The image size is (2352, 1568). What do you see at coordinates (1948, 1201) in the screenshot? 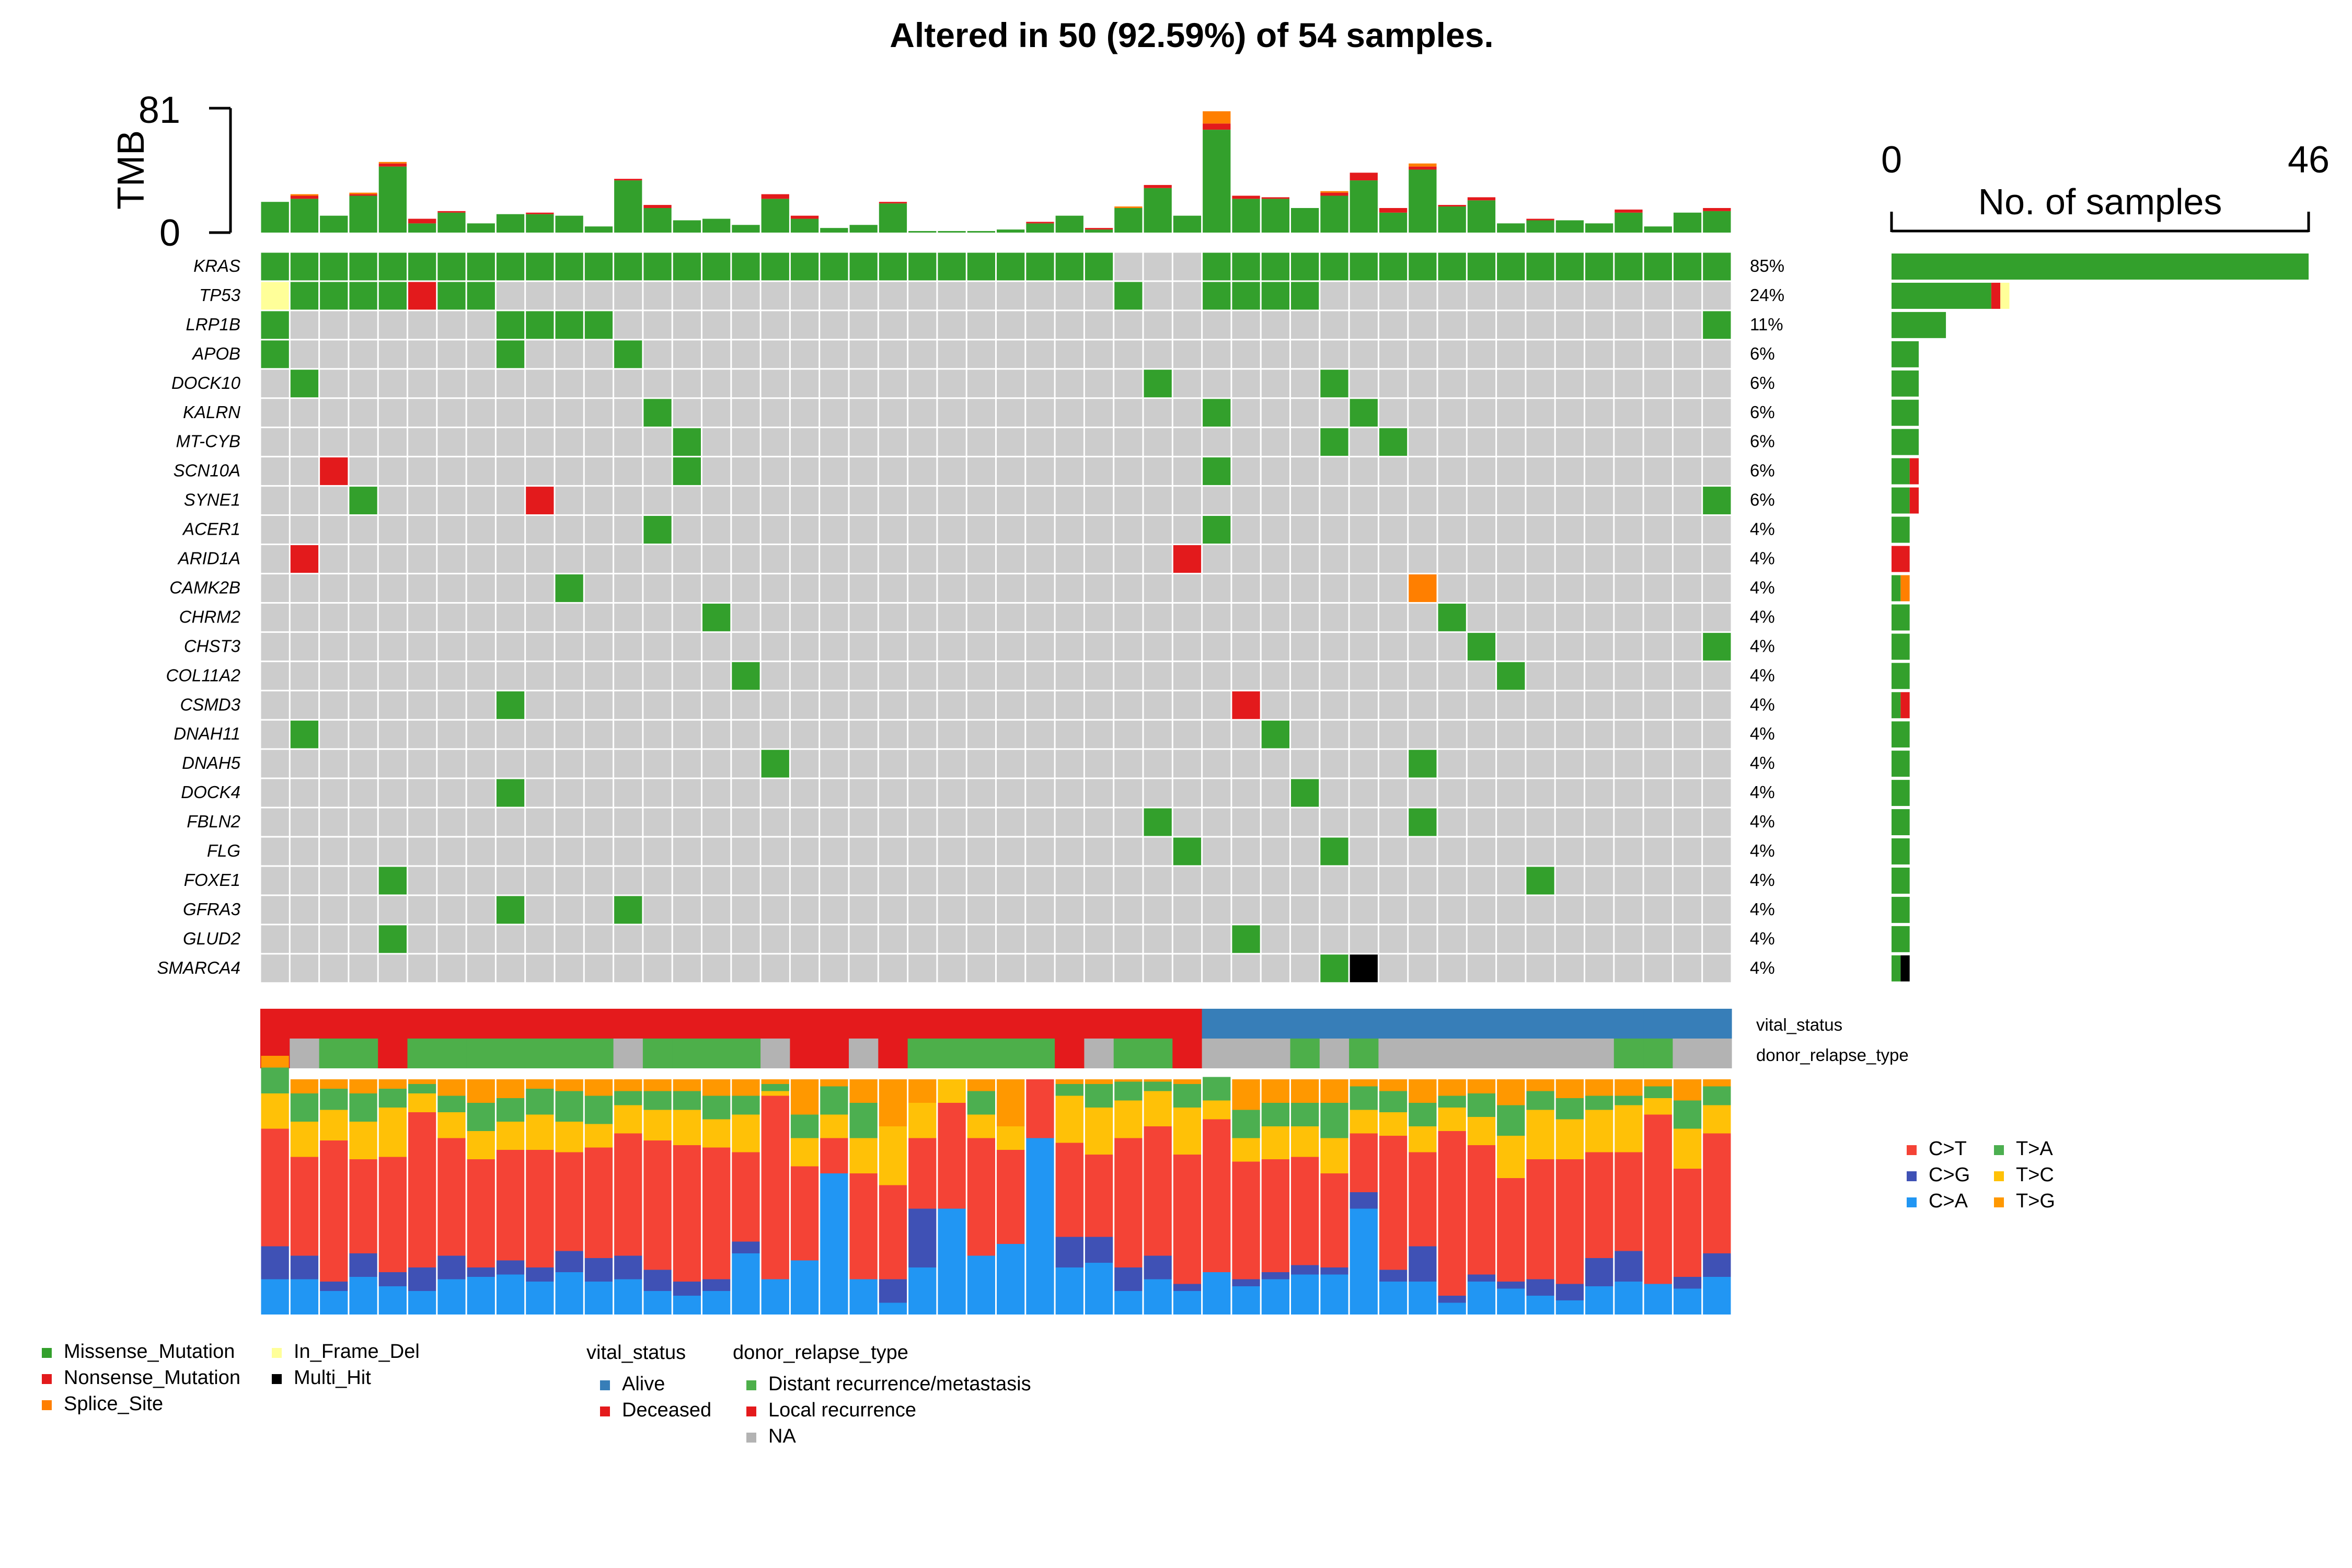
I see `legend-label: C>A` at bounding box center [1948, 1201].